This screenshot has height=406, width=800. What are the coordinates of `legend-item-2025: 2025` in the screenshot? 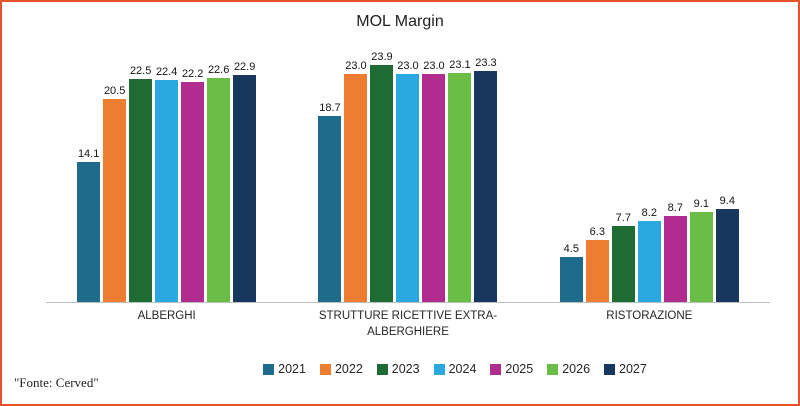 It's located at (511, 369).